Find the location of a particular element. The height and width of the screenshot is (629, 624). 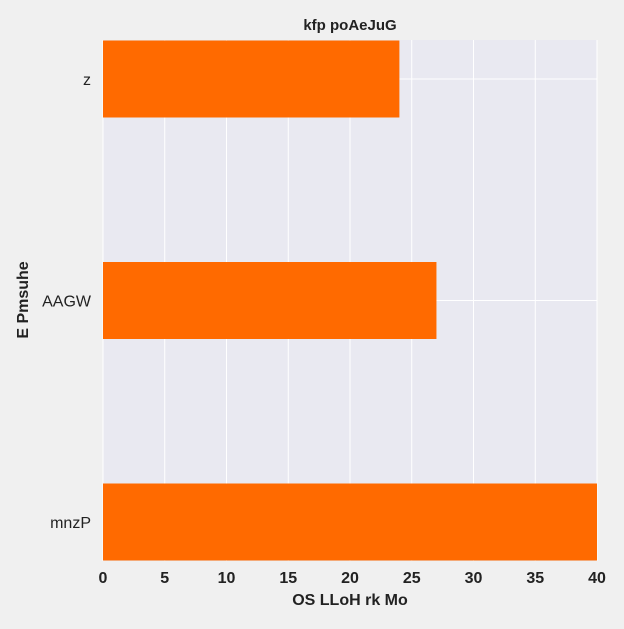

x-tick-label: 25 is located at coordinates (412, 578).